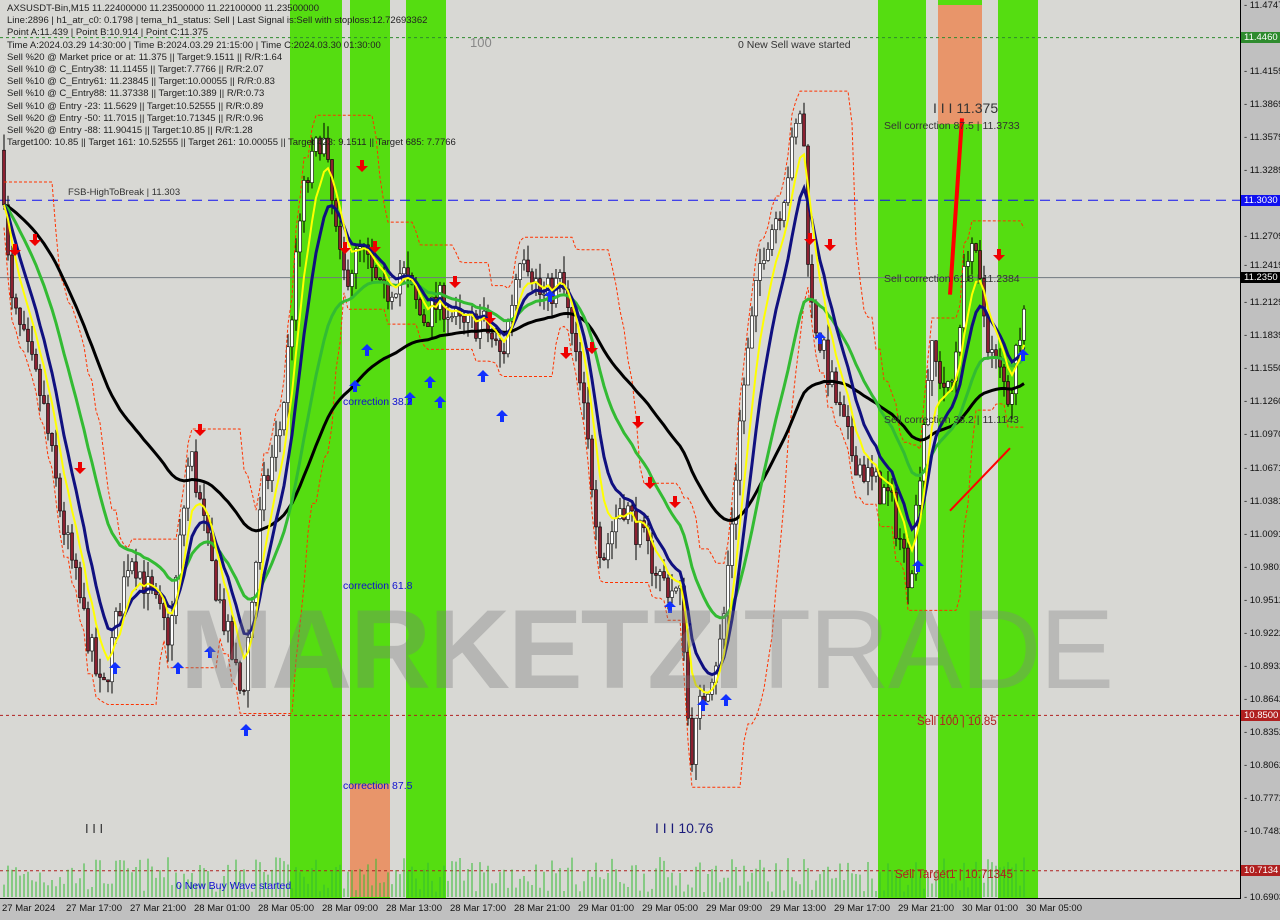 Image resolution: width=1280 pixels, height=920 pixels. What do you see at coordinates (1262, 5) in the screenshot?
I see `price-tick-label: - 11.4747` at bounding box center [1262, 5].